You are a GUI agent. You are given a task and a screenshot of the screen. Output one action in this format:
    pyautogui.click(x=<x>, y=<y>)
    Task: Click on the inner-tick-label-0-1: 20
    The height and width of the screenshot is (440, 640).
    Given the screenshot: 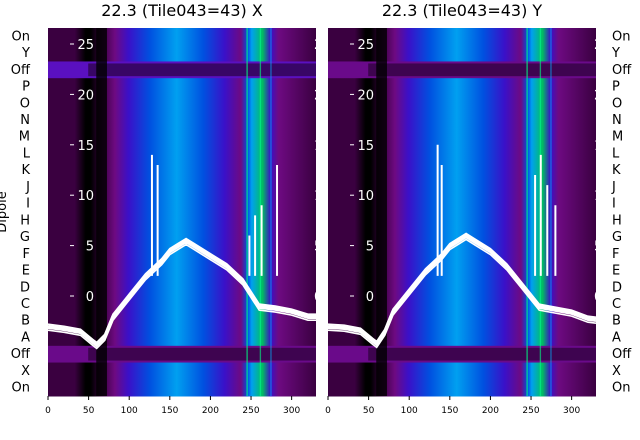 What is the action you would take?
    pyautogui.click(x=85, y=95)
    